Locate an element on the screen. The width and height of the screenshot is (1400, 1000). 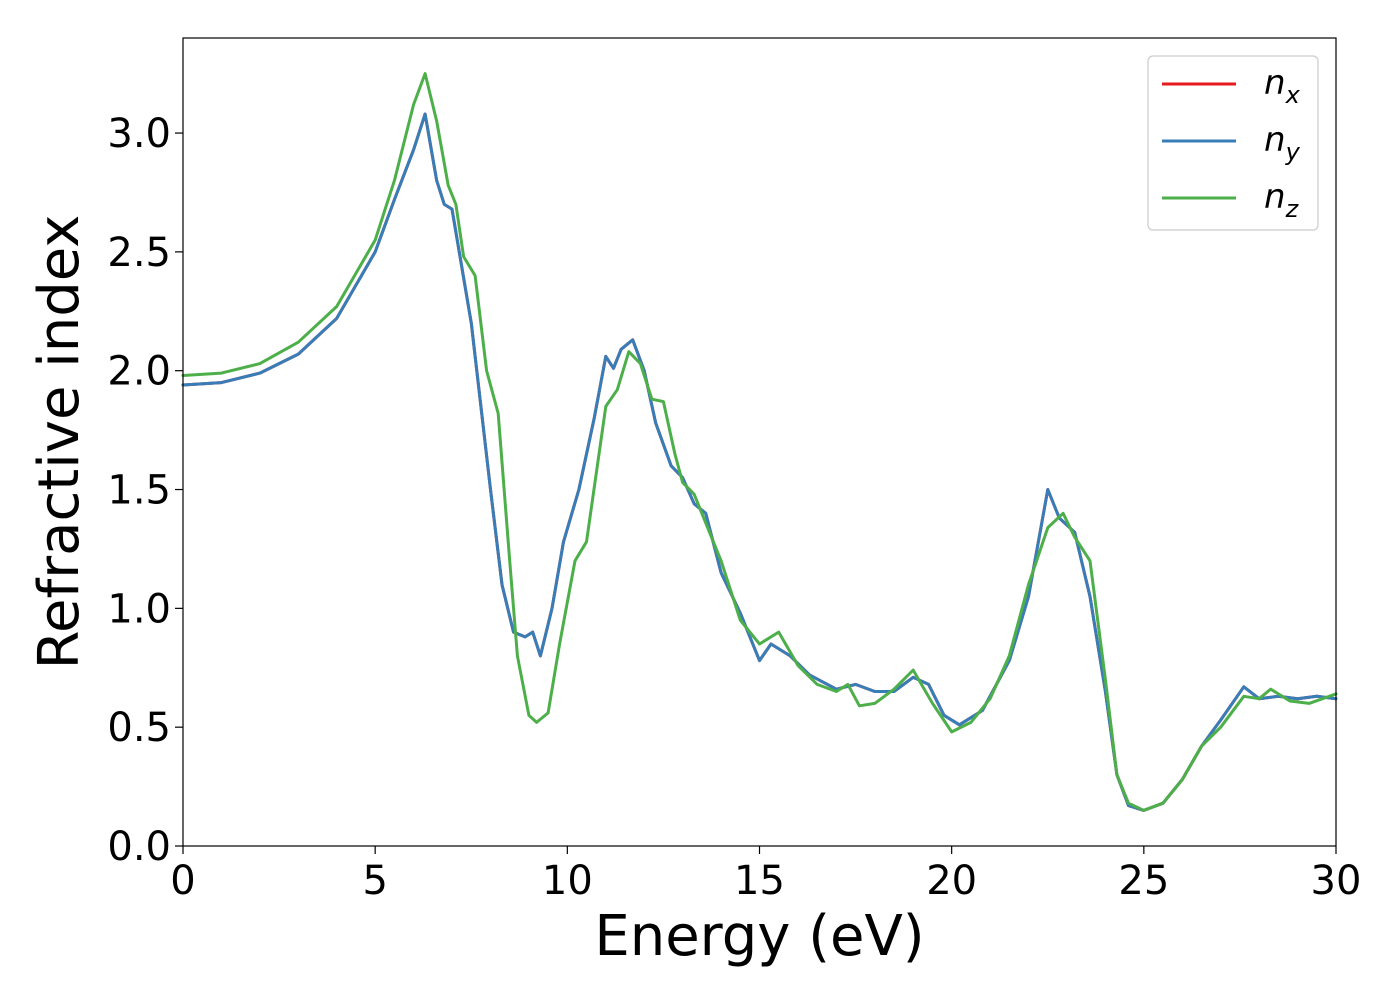
legend-box is located at coordinates (1233, 143).